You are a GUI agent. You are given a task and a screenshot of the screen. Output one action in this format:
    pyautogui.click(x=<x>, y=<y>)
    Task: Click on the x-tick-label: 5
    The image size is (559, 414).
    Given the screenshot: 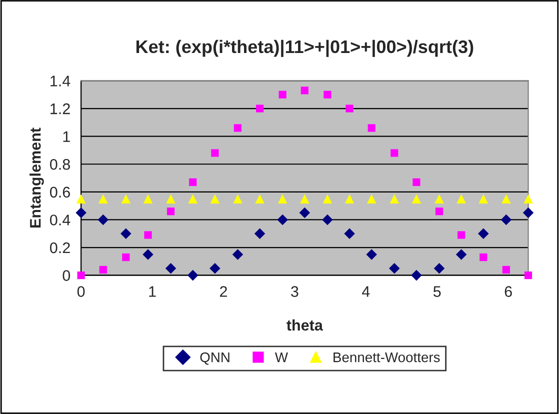 What is the action you would take?
    pyautogui.click(x=437, y=291)
    